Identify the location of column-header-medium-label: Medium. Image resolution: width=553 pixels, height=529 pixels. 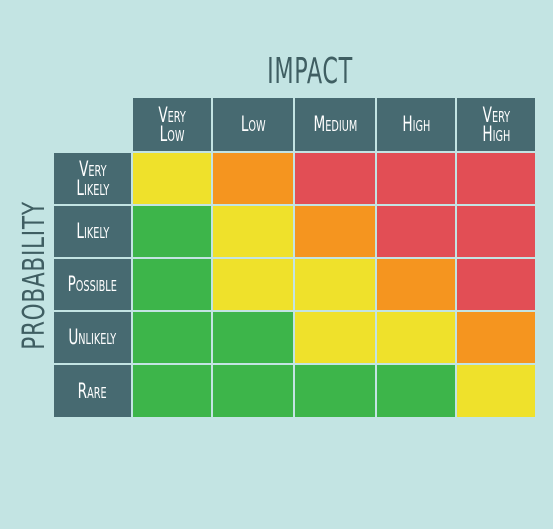
(335, 124).